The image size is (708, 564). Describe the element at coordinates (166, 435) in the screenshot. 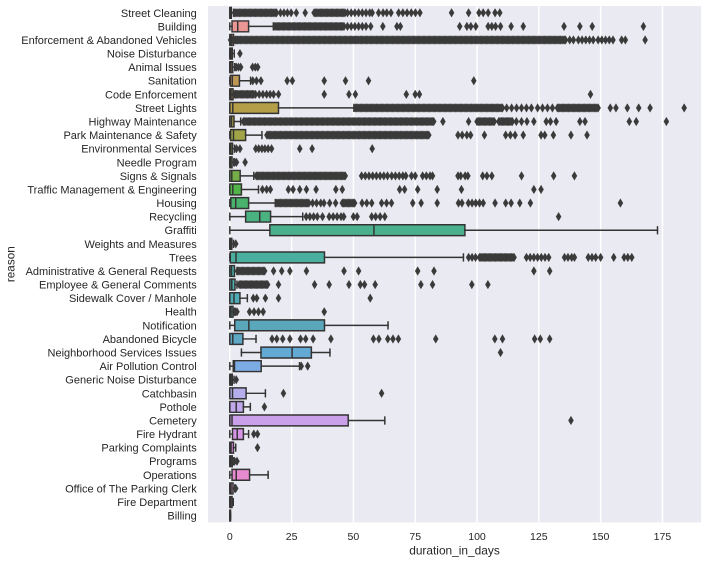

I see `svg-text: Fire Hydrant` at that location.